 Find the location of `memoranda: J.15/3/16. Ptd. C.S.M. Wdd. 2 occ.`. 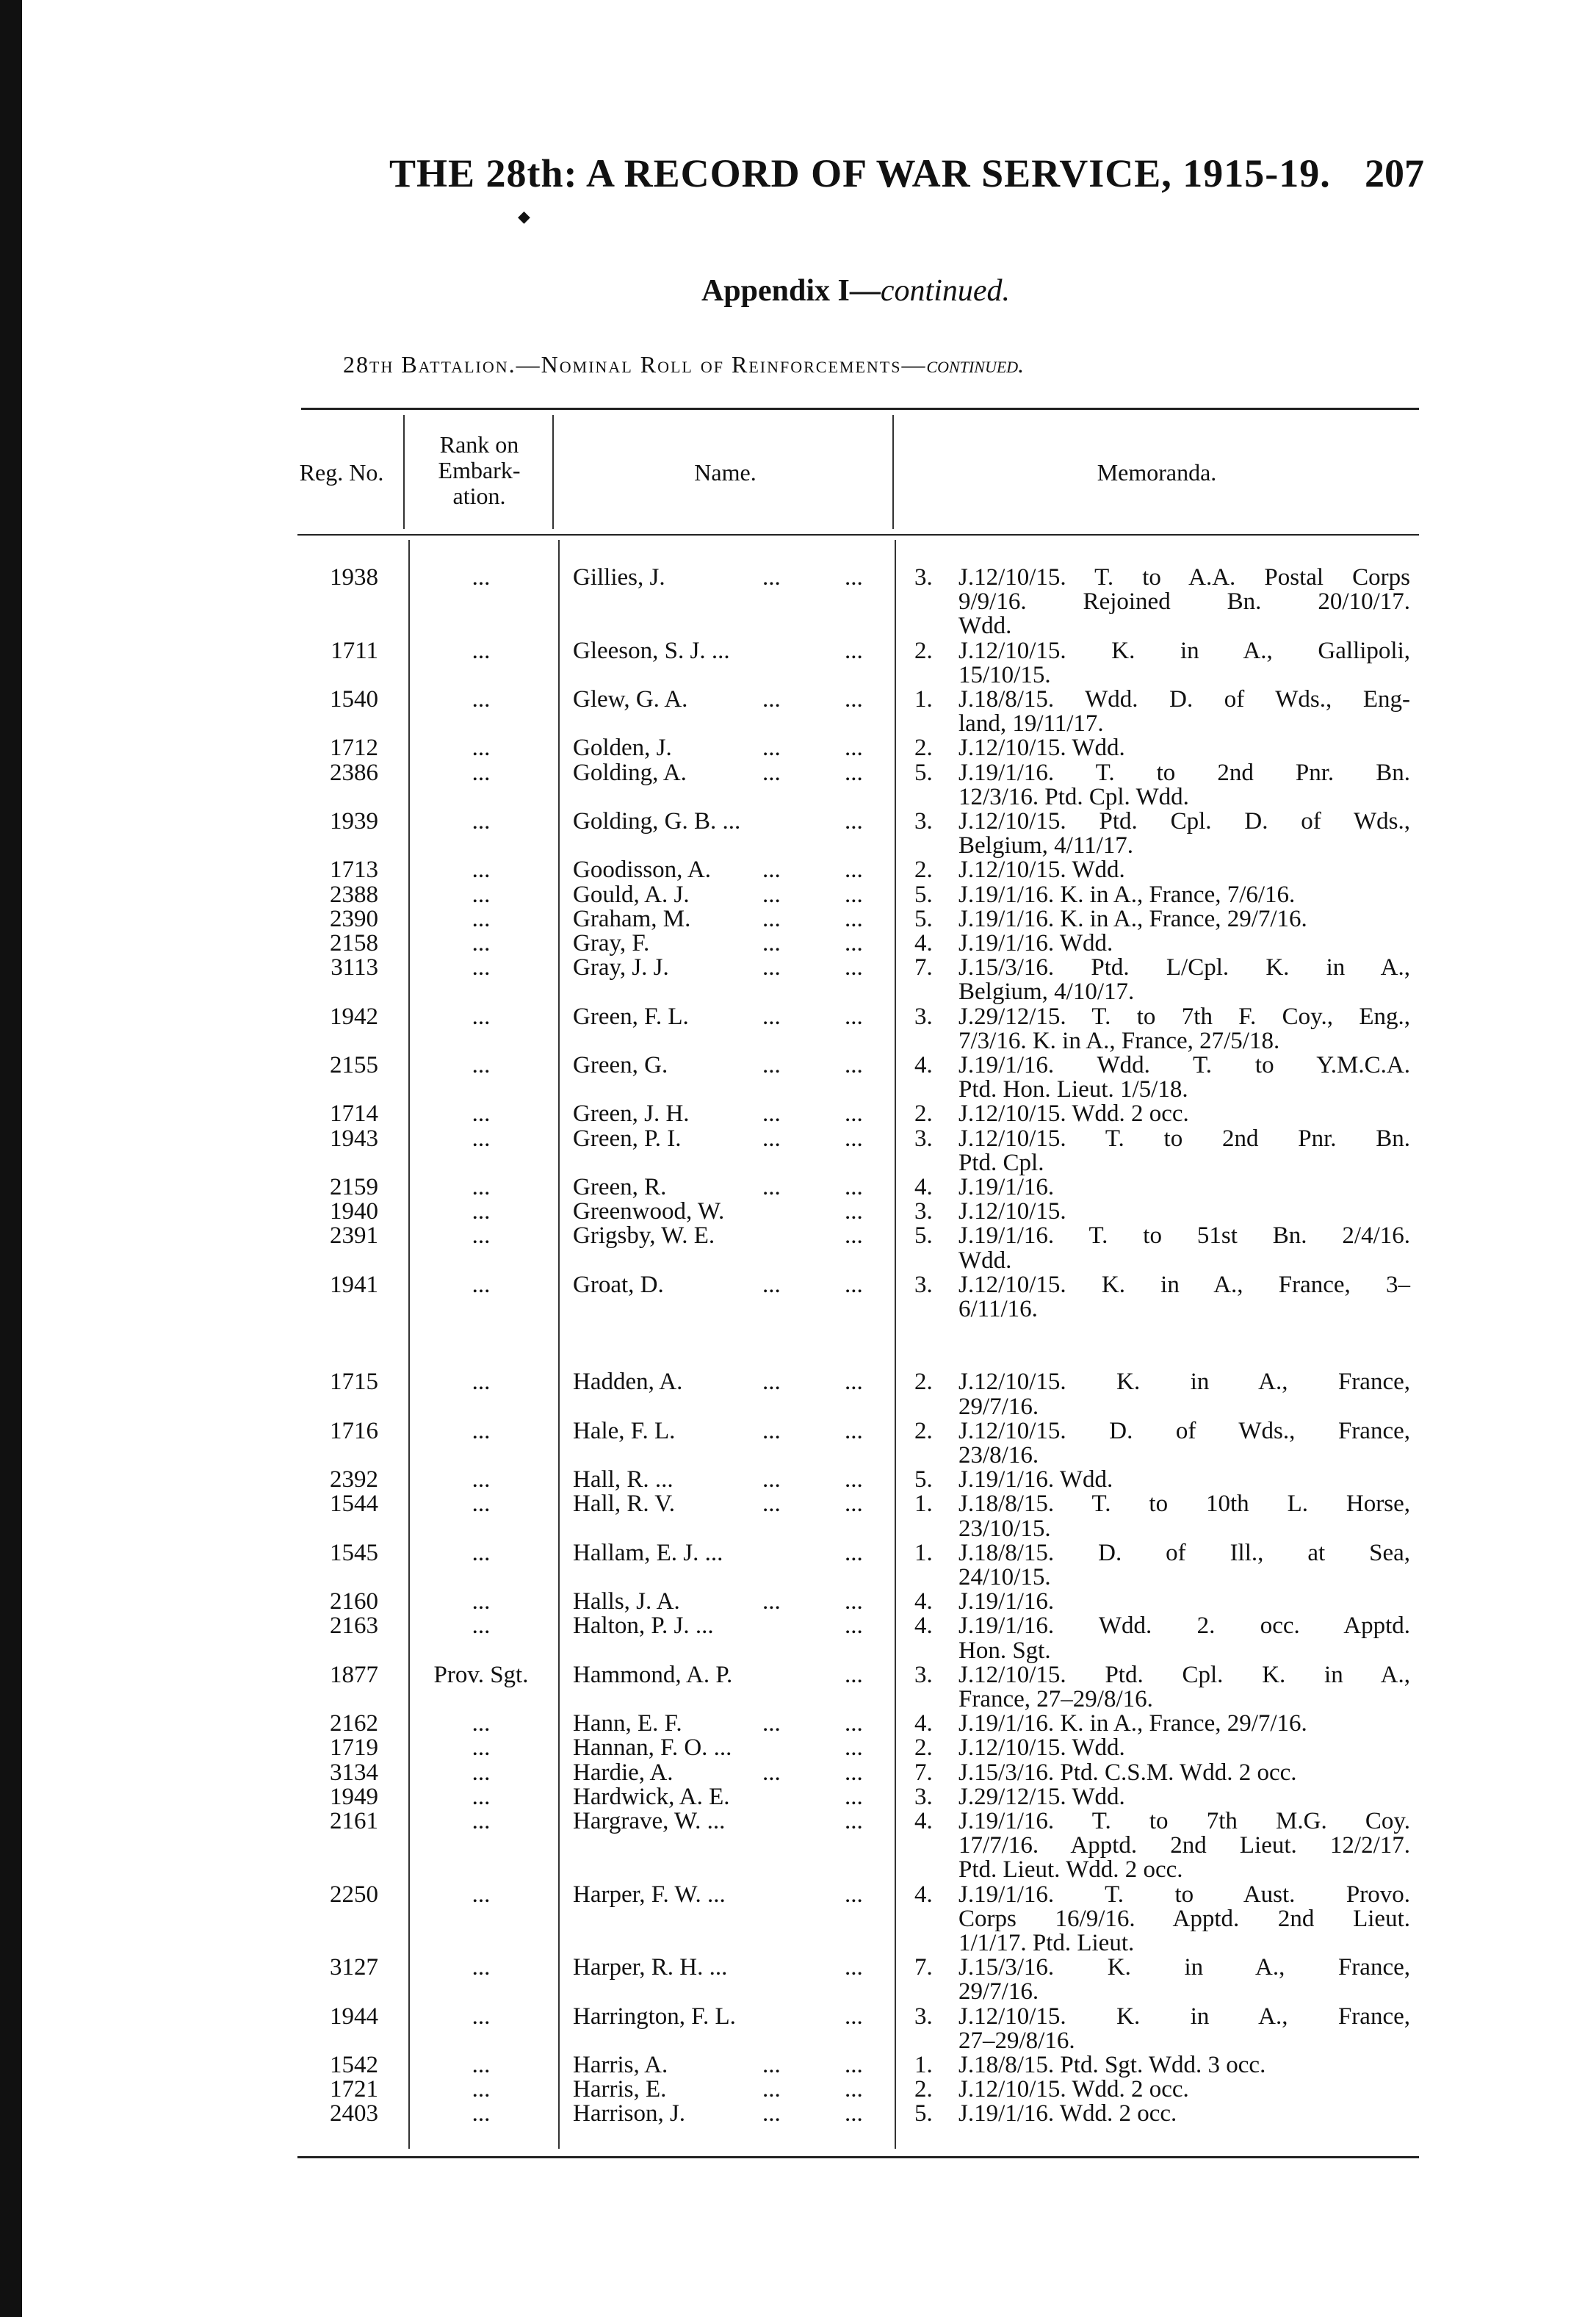

memoranda: J.15/3/16. Ptd. C.S.M. Wdd. 2 occ. is located at coordinates (1184, 1772).